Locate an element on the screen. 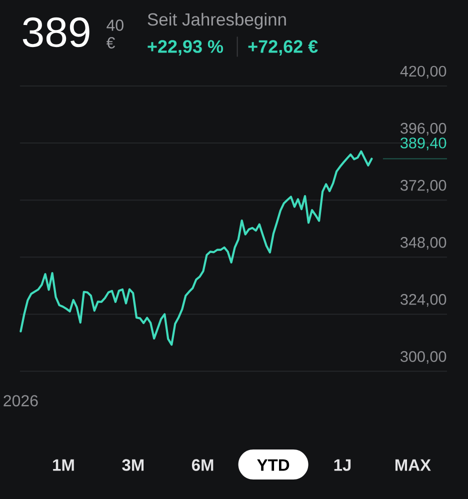  y-tick-label: 300,00 is located at coordinates (423, 357).